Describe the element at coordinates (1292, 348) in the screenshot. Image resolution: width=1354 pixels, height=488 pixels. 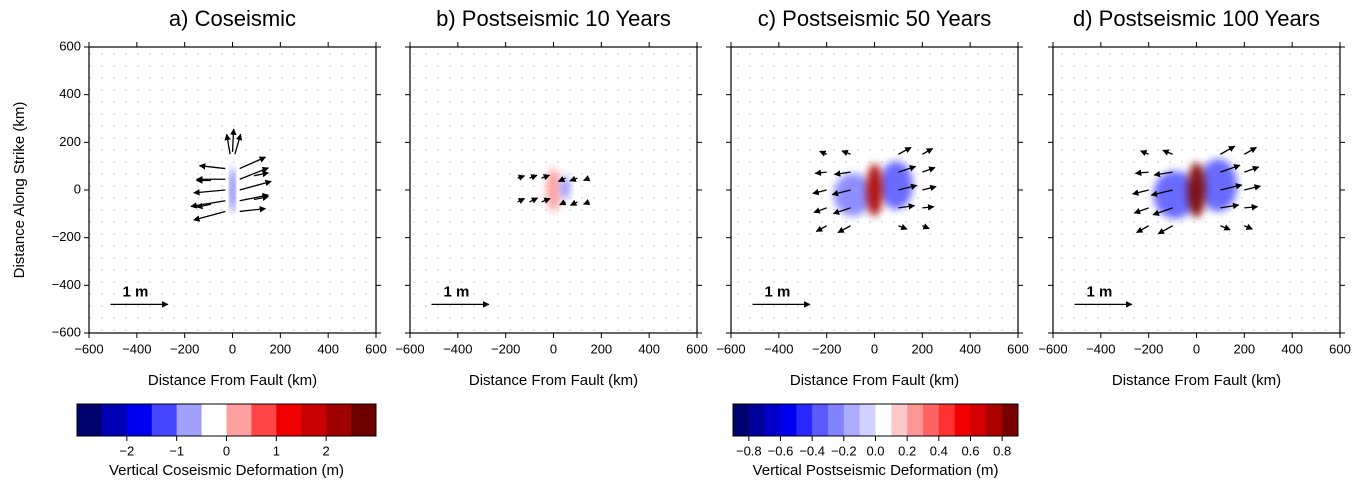
I see `x-tick-label: 400` at that location.